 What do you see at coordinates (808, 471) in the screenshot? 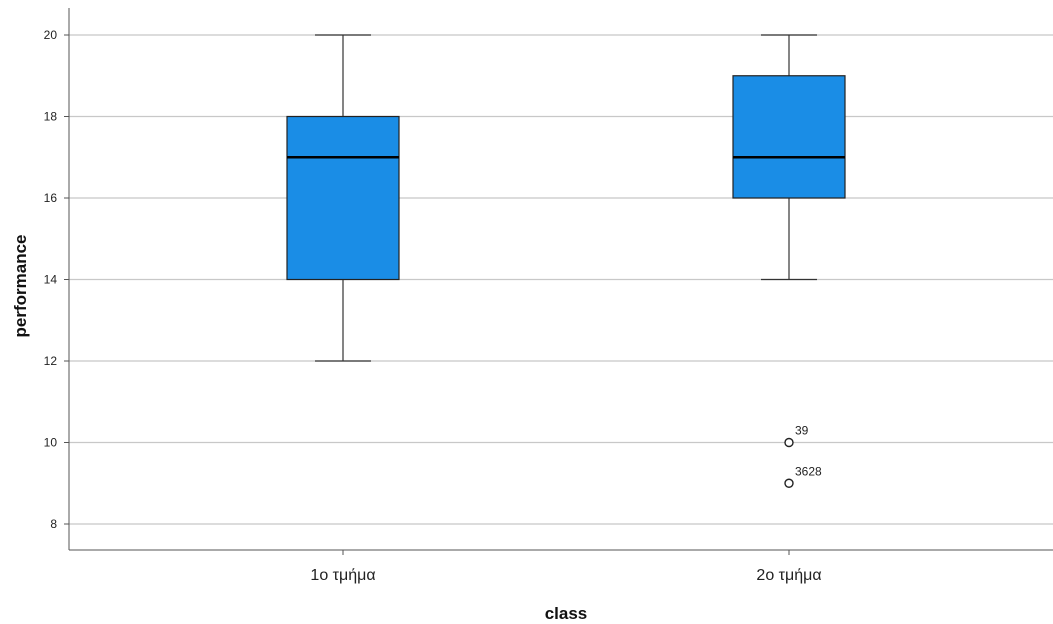
I see `outlier-label: 3628` at bounding box center [808, 471].